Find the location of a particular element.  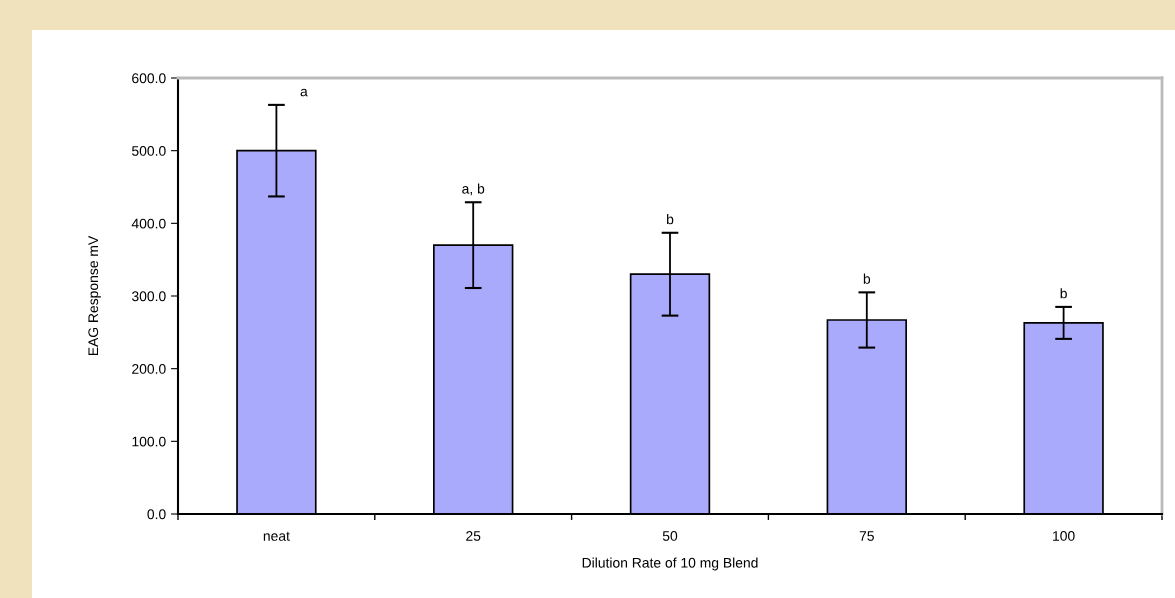

x-axis-title: Dilution Rate of 10 mg Blend is located at coordinates (670, 564).